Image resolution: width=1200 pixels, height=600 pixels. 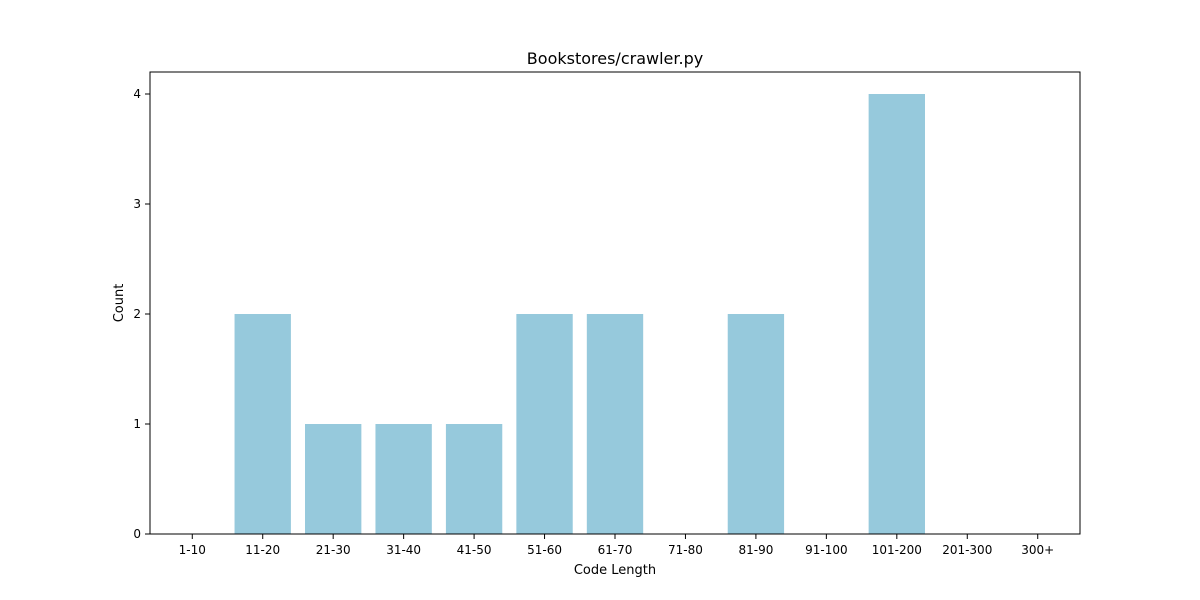 What do you see at coordinates (192, 550) in the screenshot?
I see `x-tick-label: 1-10` at bounding box center [192, 550].